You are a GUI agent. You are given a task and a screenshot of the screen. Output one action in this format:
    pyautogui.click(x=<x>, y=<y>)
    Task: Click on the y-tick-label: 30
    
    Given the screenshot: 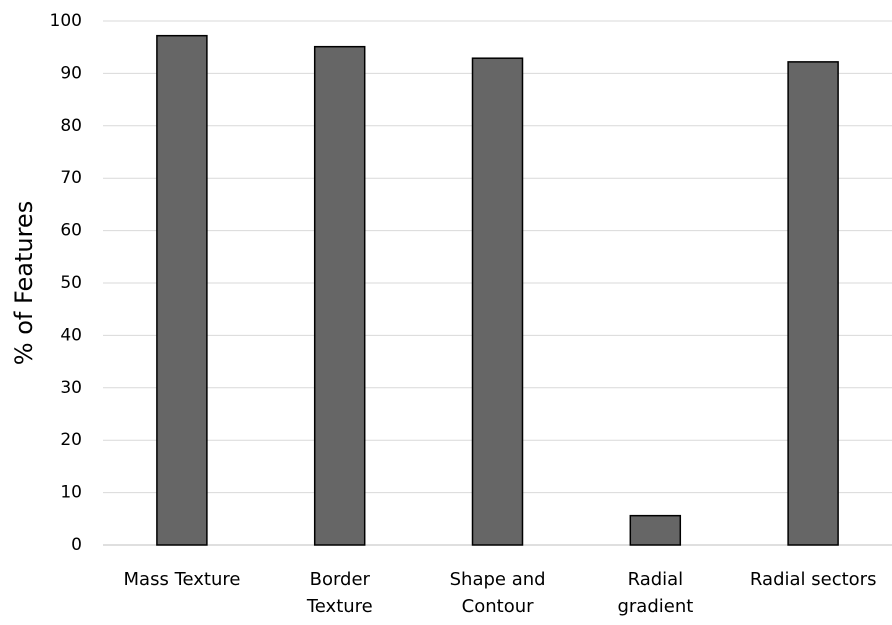 What is the action you would take?
    pyautogui.click(x=71, y=388)
    